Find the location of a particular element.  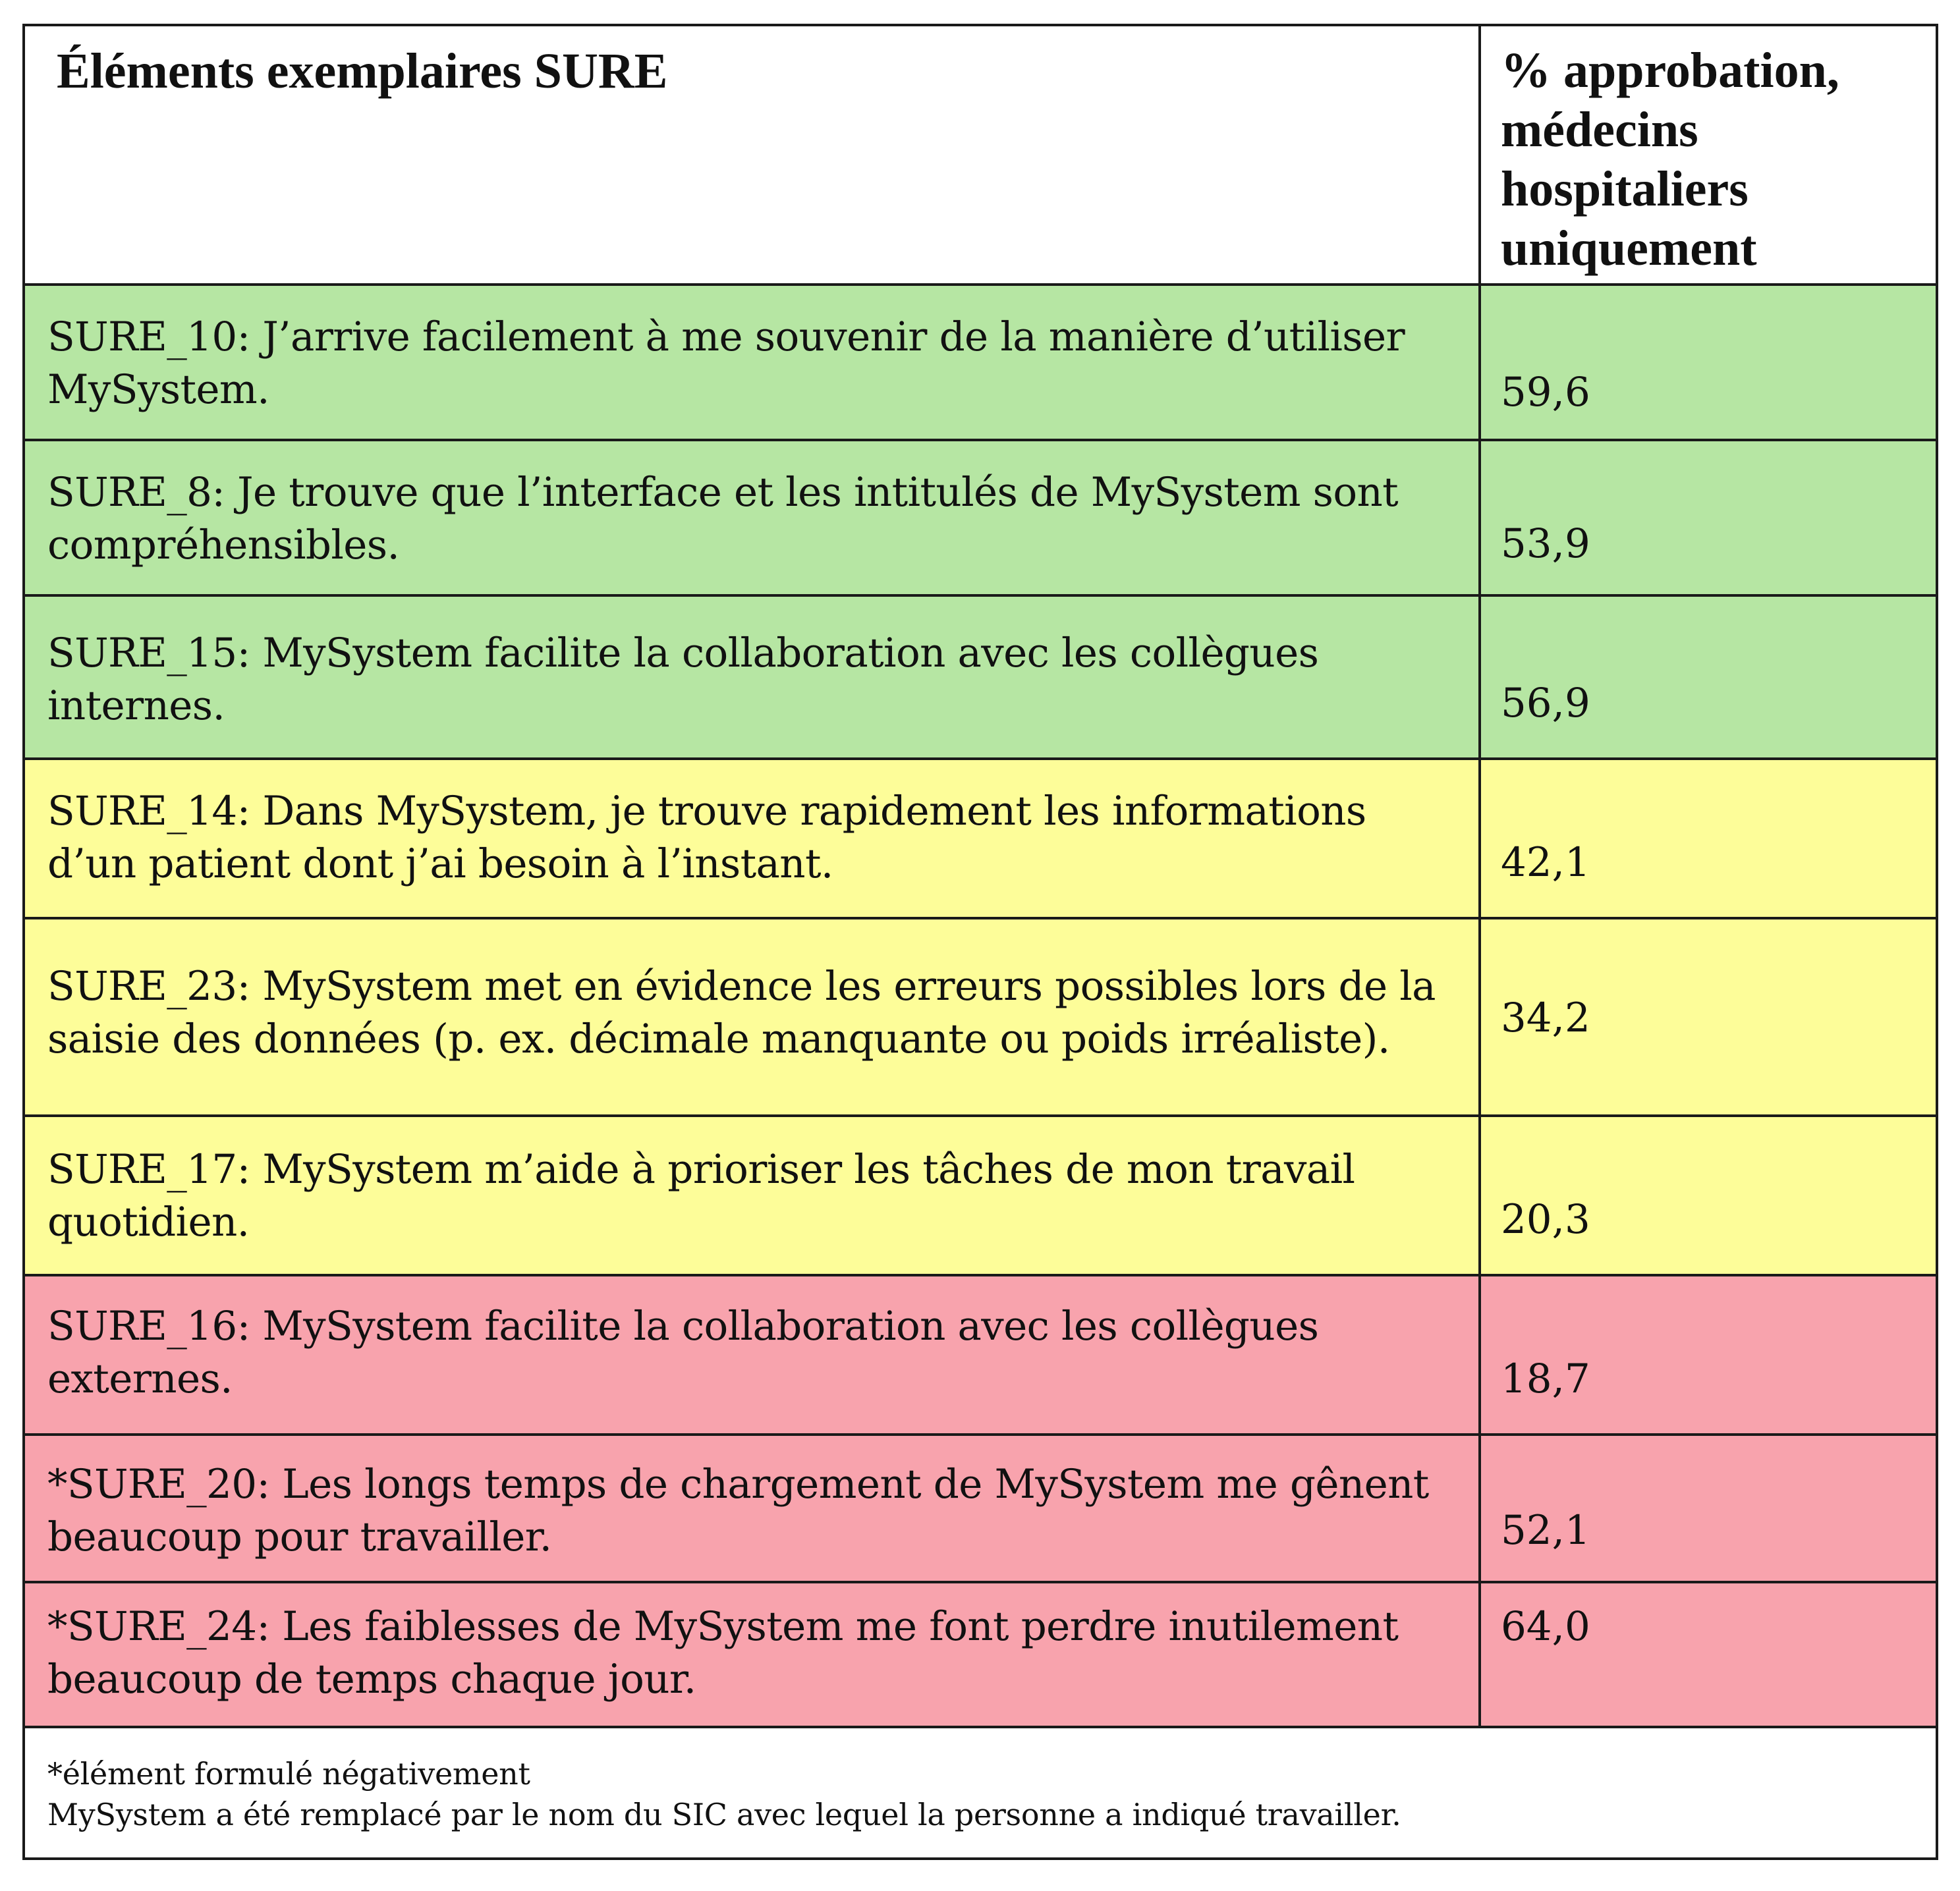

approval-value: 53,9 is located at coordinates (1545, 543).